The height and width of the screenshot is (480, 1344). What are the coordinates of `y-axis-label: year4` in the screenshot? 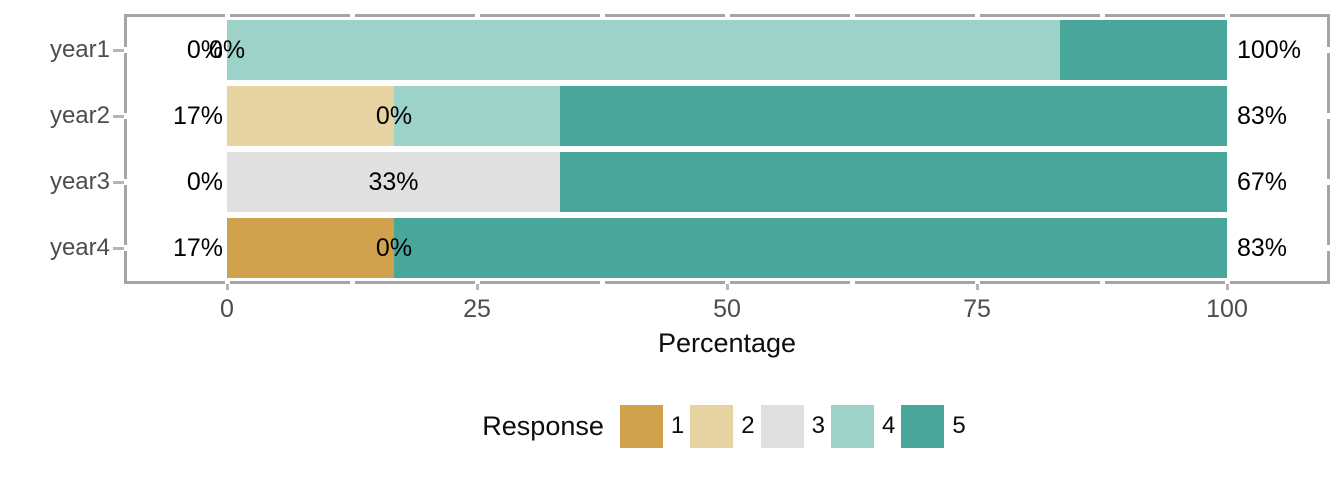 It's located at (79, 247).